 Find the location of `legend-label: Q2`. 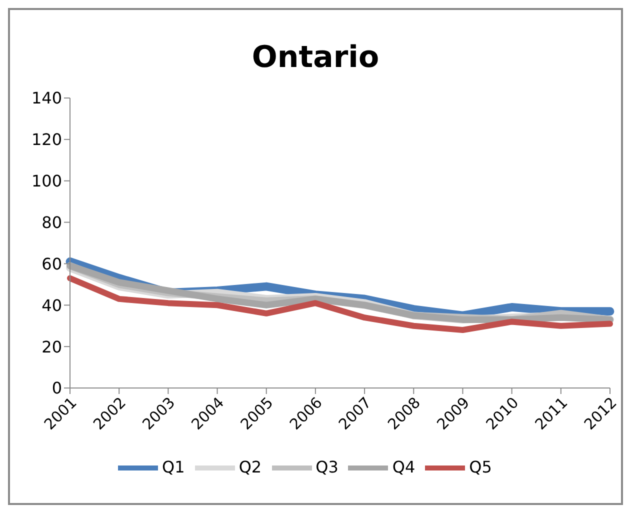

legend-label: Q2 is located at coordinates (250, 466).